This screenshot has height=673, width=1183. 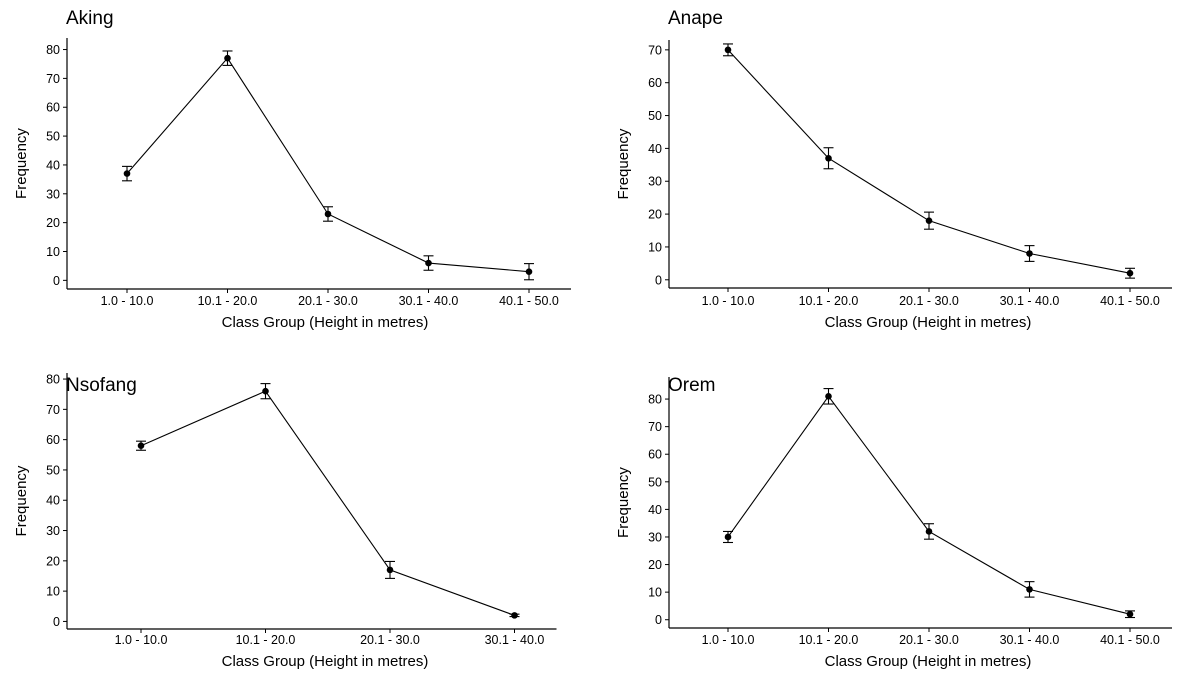 I want to click on chart-title: Orem, so click(x=692, y=385).